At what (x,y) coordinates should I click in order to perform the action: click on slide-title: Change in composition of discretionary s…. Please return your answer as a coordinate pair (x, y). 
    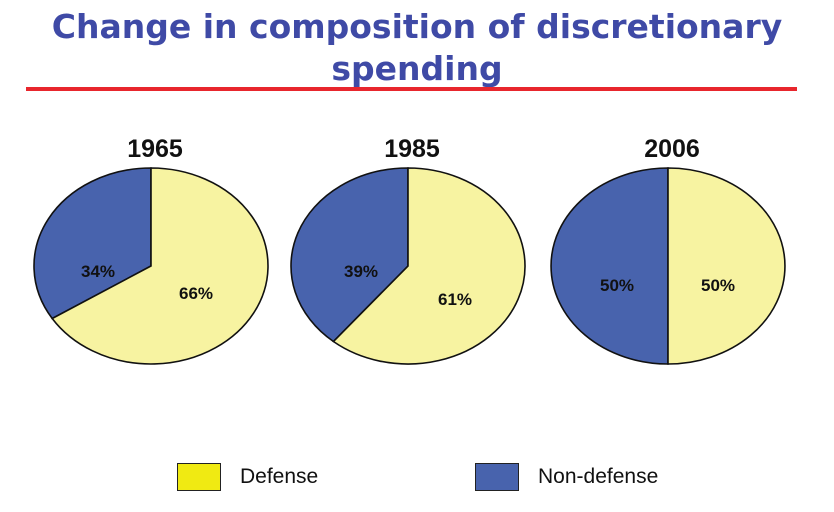
    Looking at the image, I should click on (417, 47).